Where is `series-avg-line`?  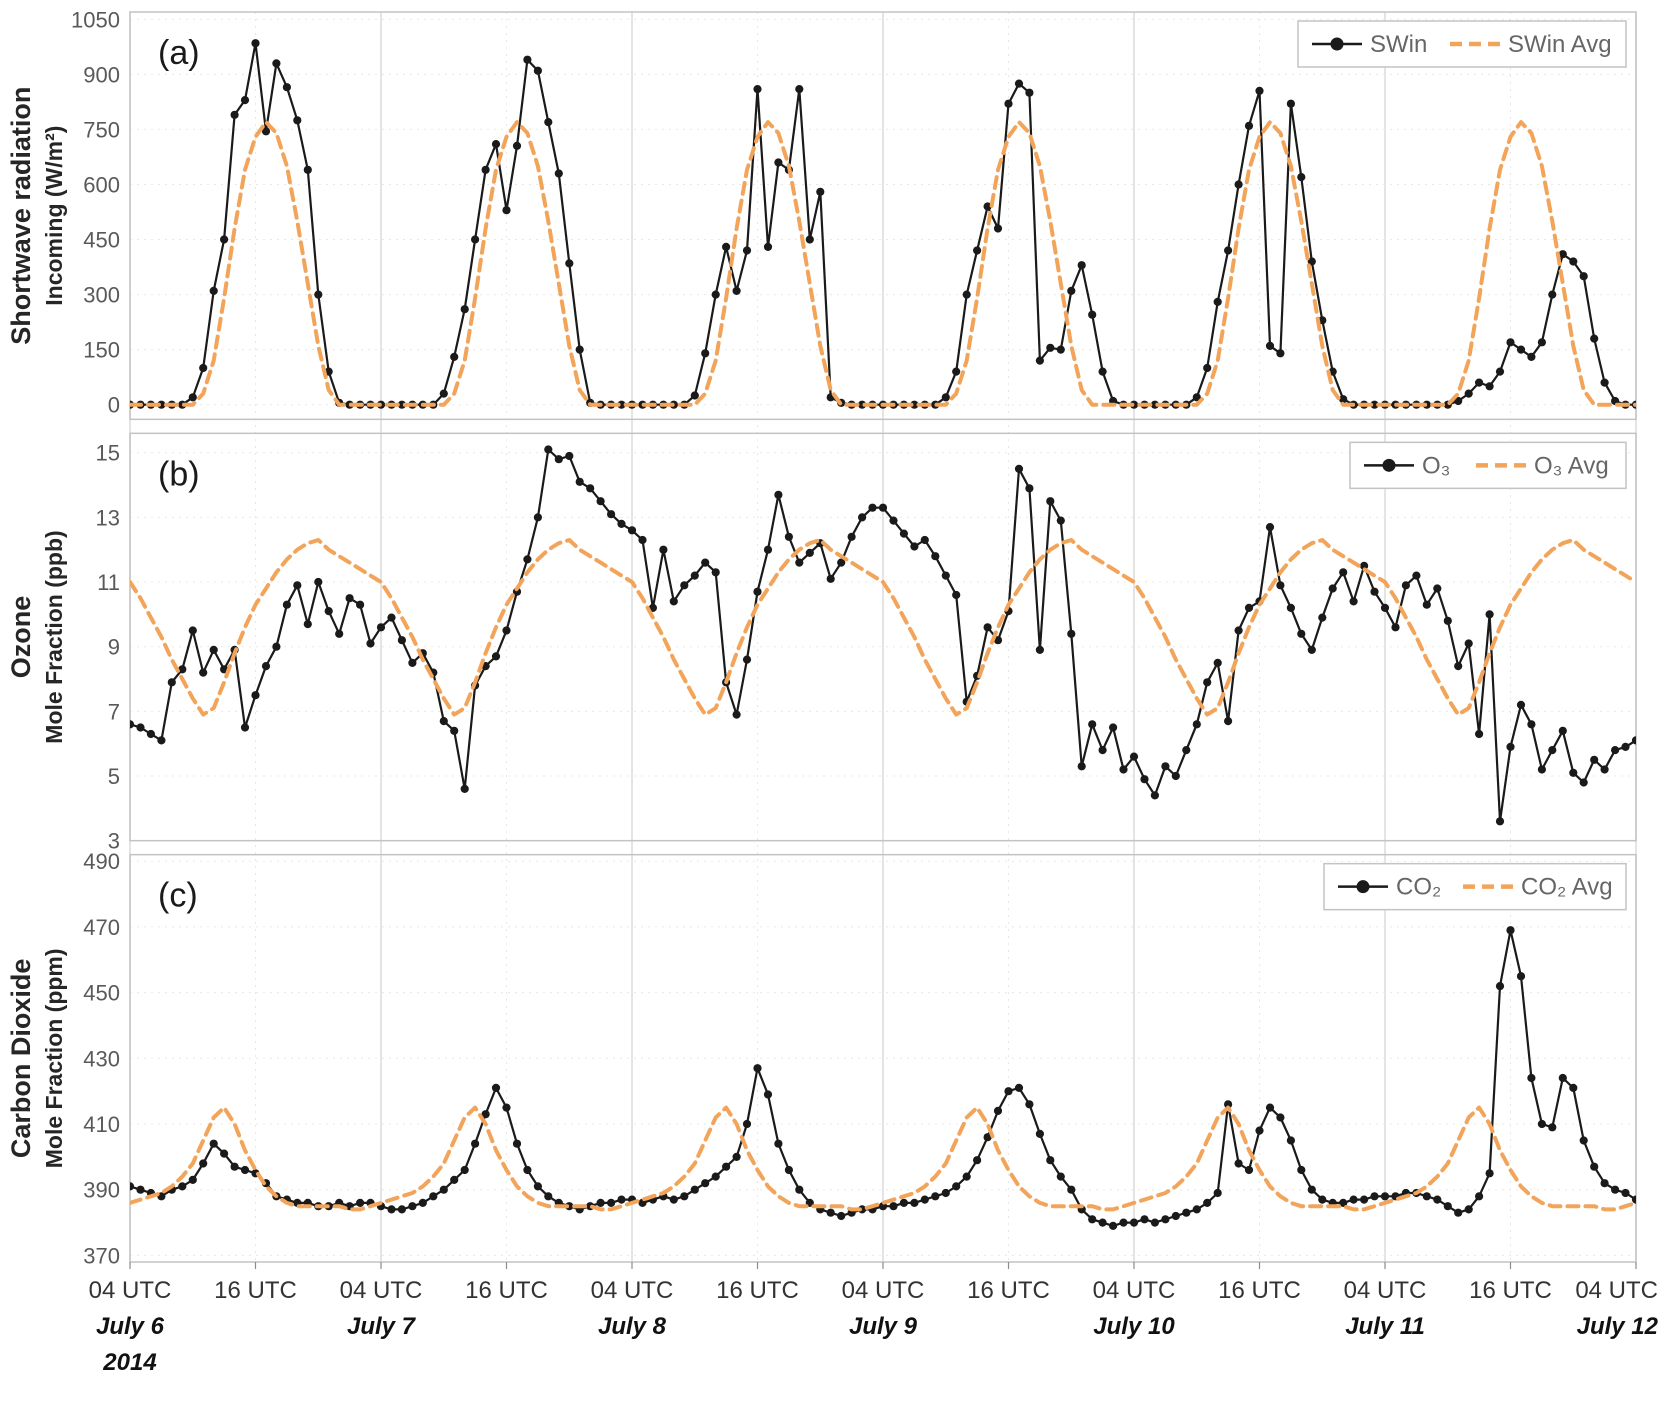
series-avg-line is located at coordinates (883, 627).